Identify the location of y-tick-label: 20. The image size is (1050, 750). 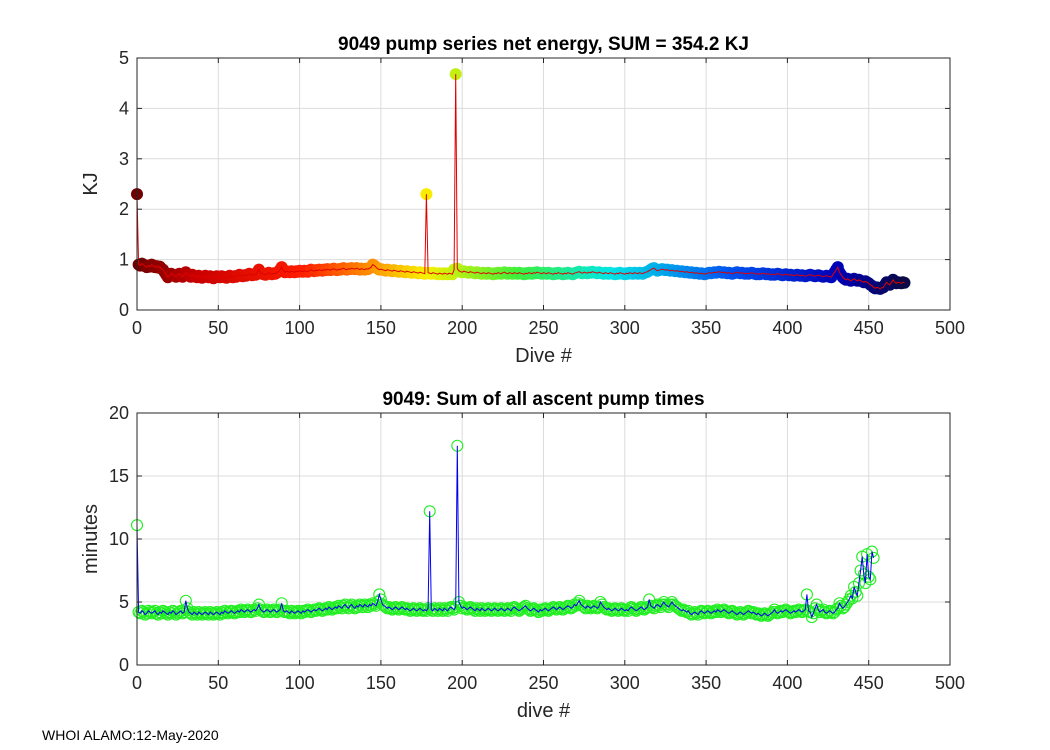
(119, 413).